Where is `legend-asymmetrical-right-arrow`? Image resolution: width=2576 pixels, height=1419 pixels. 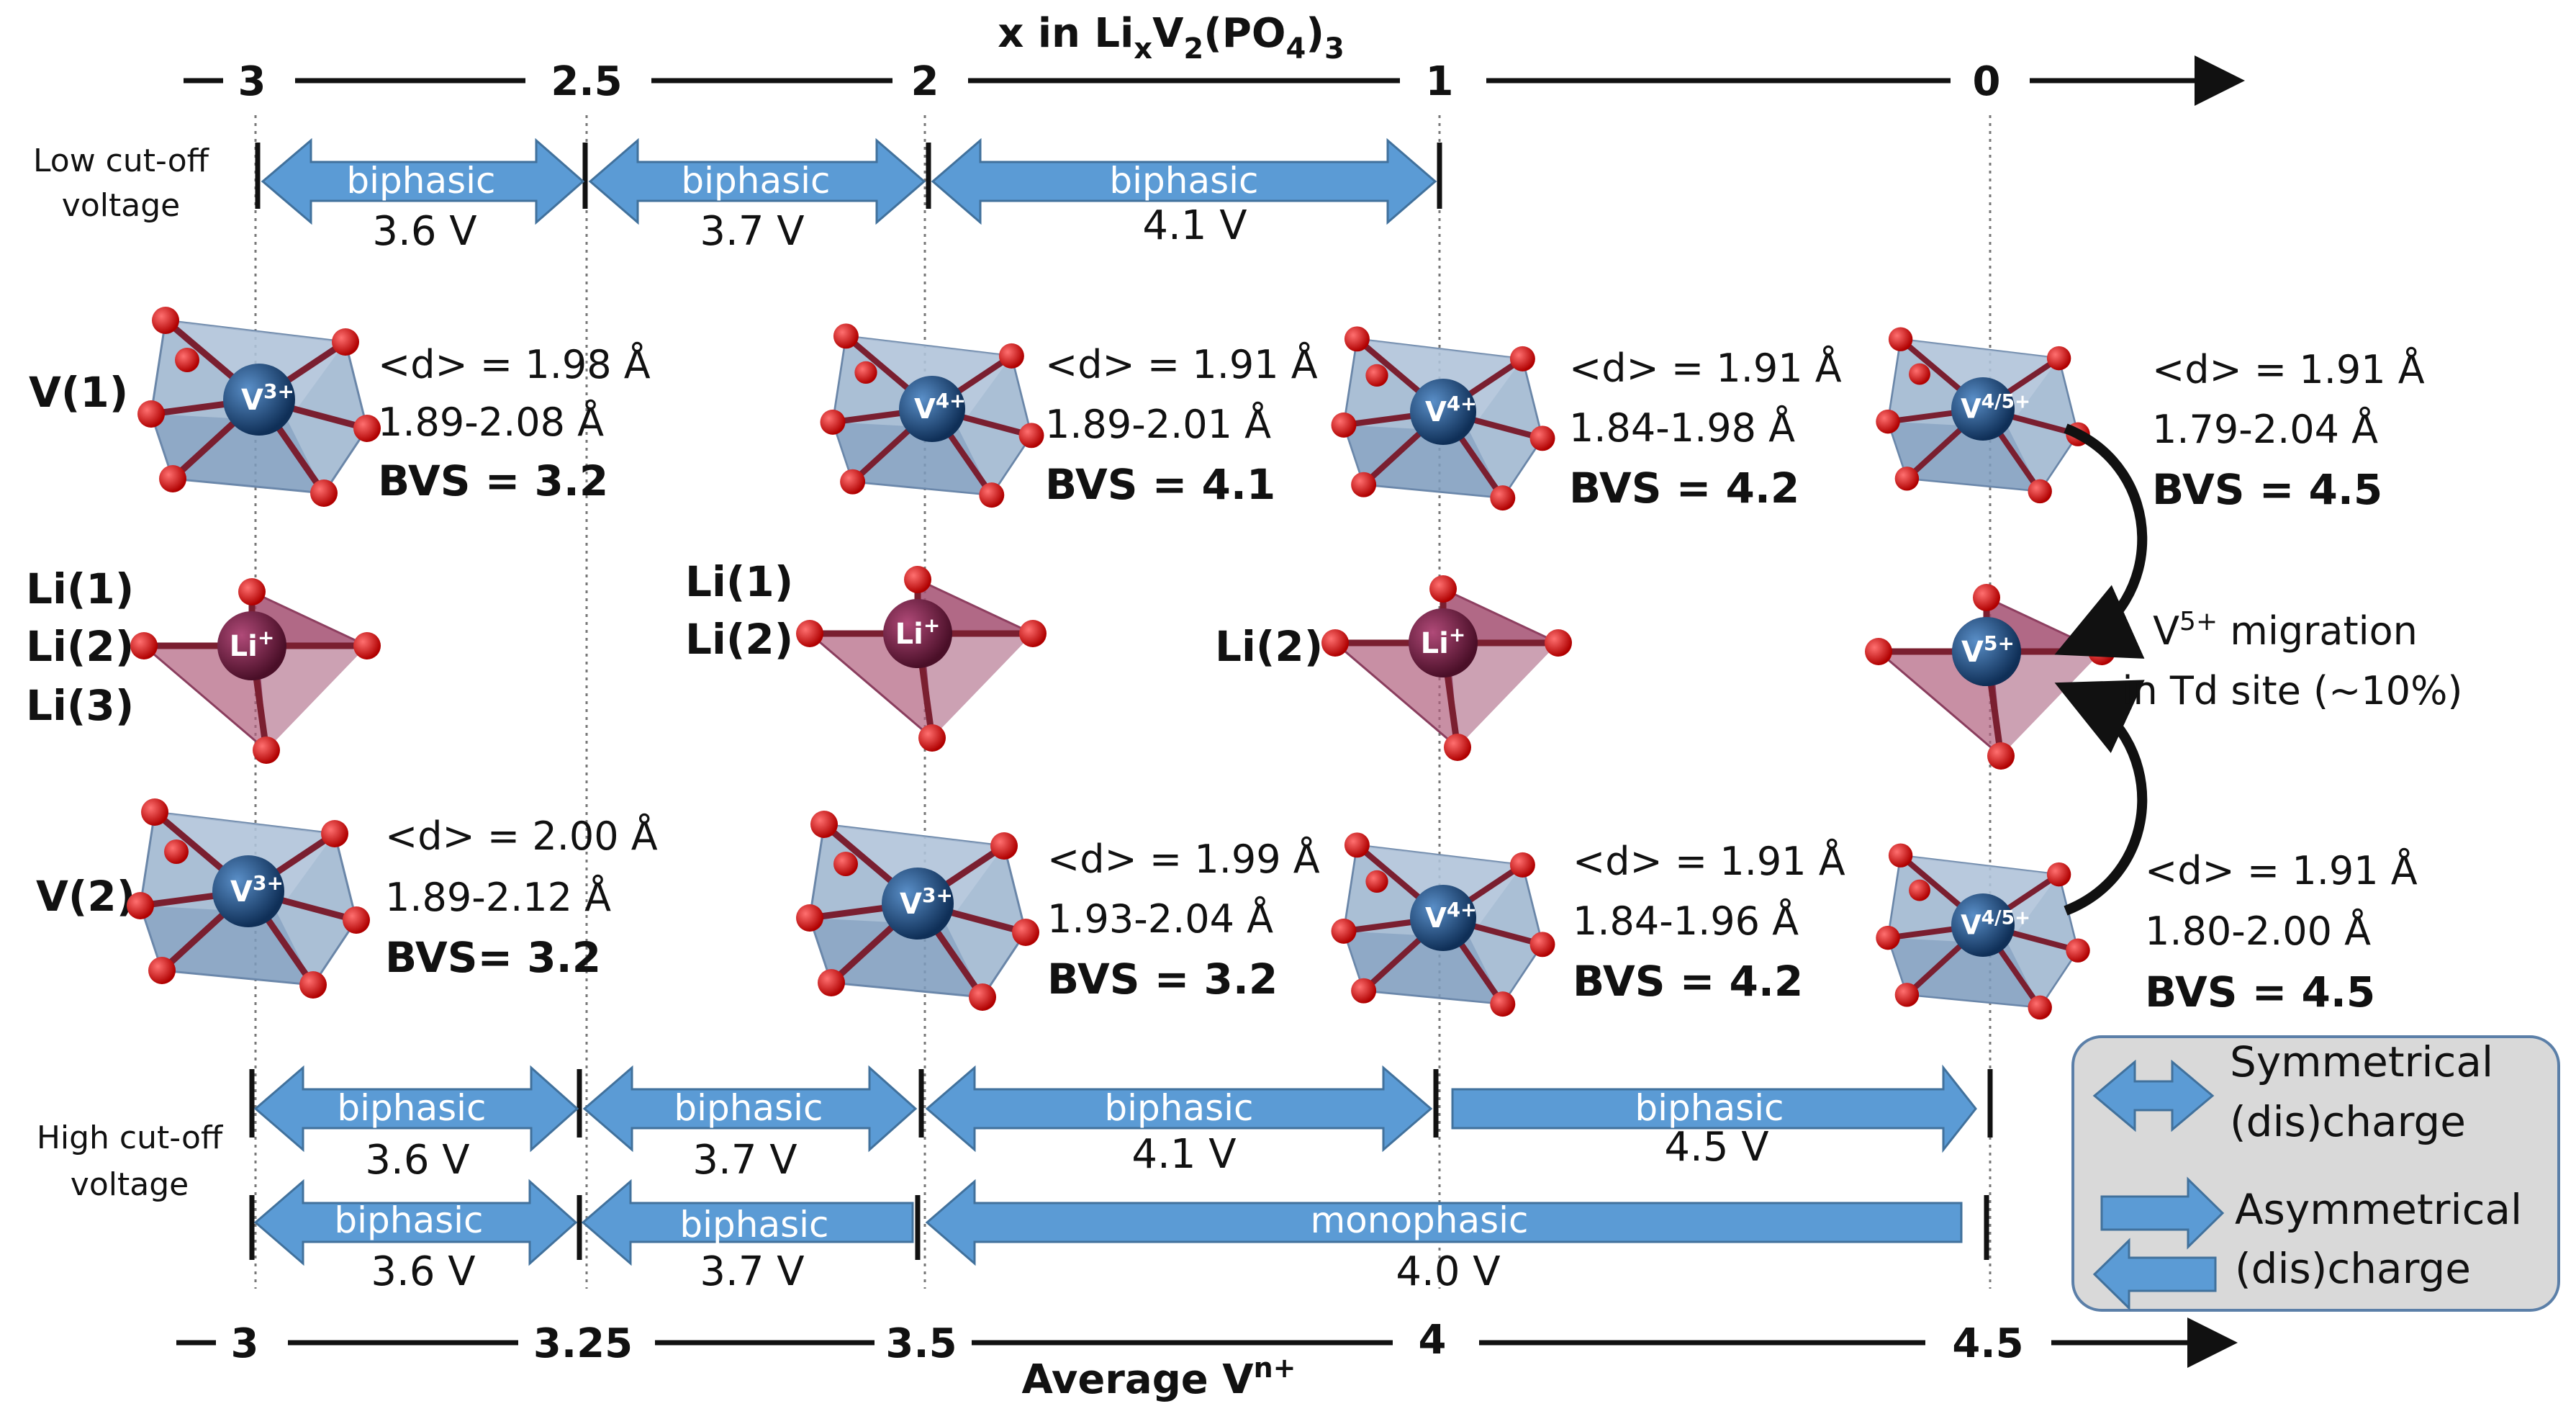
legend-asymmetrical-right-arrow is located at coordinates (2162, 1213).